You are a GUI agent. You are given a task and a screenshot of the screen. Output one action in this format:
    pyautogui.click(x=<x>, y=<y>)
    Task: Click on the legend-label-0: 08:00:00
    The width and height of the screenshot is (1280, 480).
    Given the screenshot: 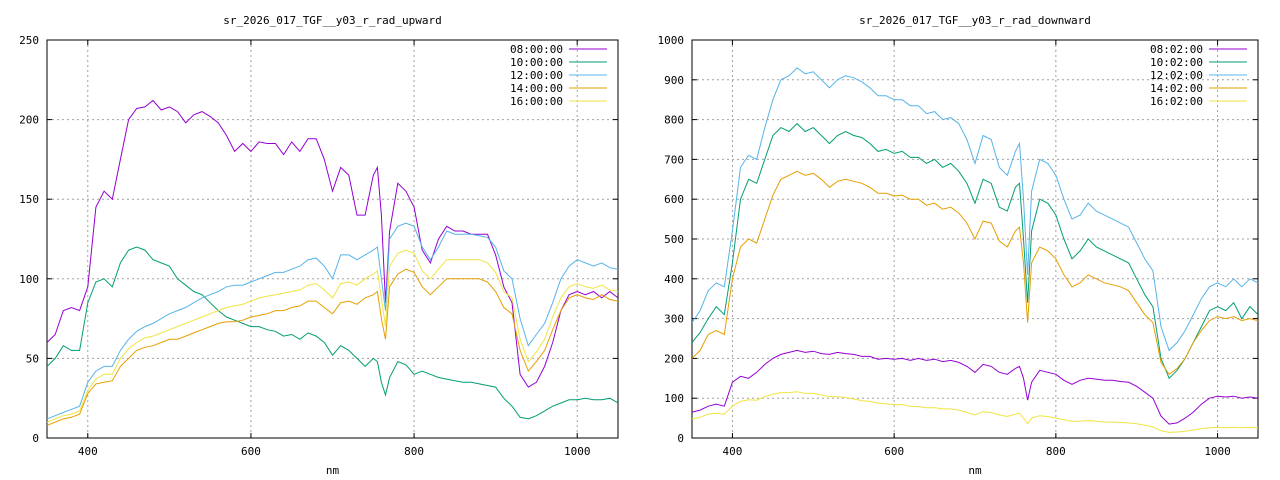 What is the action you would take?
    pyautogui.click(x=536, y=49)
    